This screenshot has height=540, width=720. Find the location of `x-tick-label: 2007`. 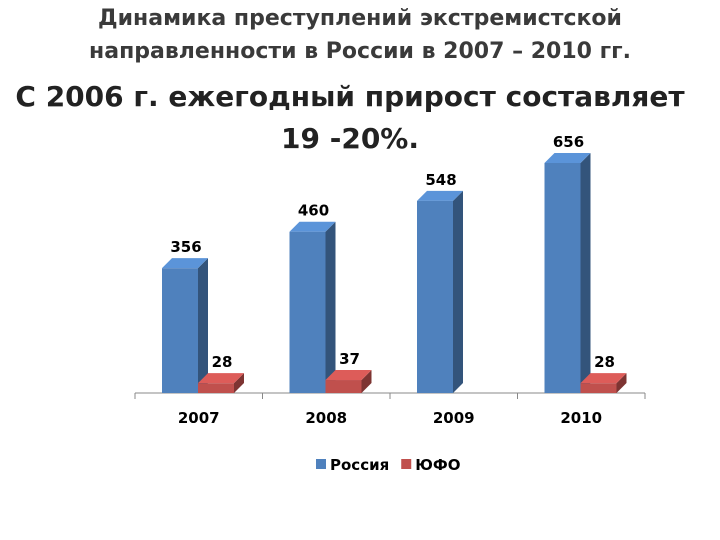

x-tick-label: 2007 is located at coordinates (199, 418).